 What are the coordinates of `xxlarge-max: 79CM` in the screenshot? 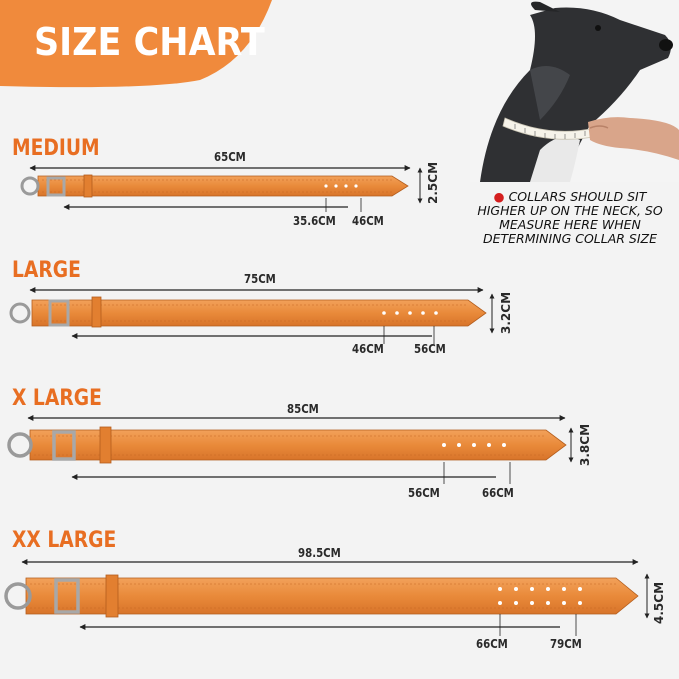 It's located at (566, 644).